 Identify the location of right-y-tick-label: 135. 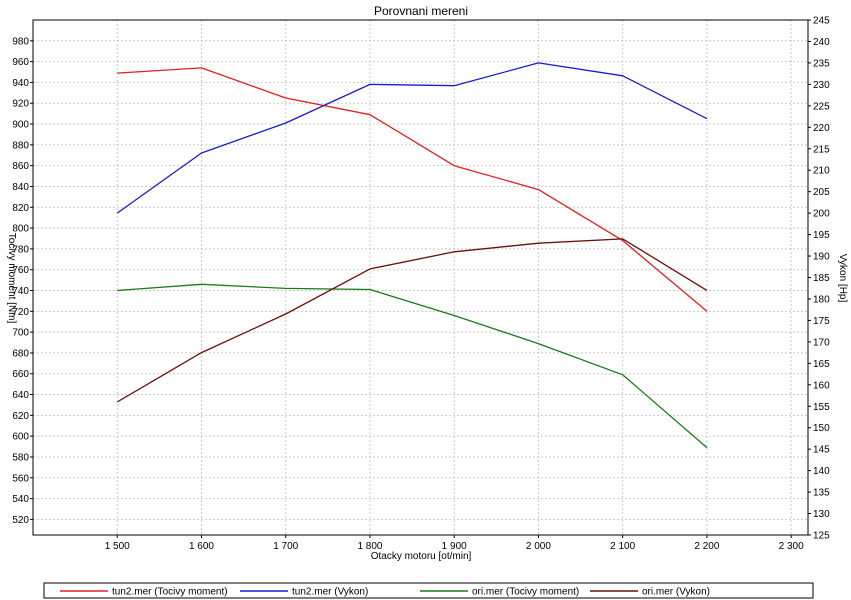
(821, 493).